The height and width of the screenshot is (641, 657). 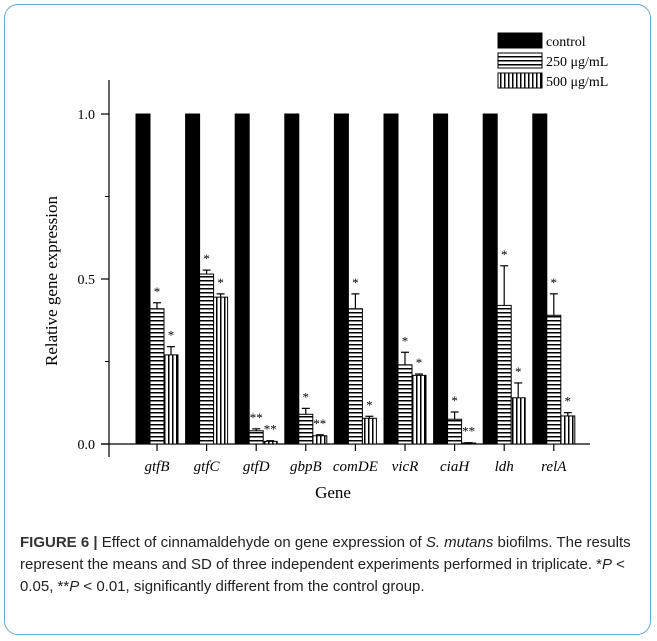 I want to click on y-axis-label: Relative gene expression, so click(x=51, y=281).